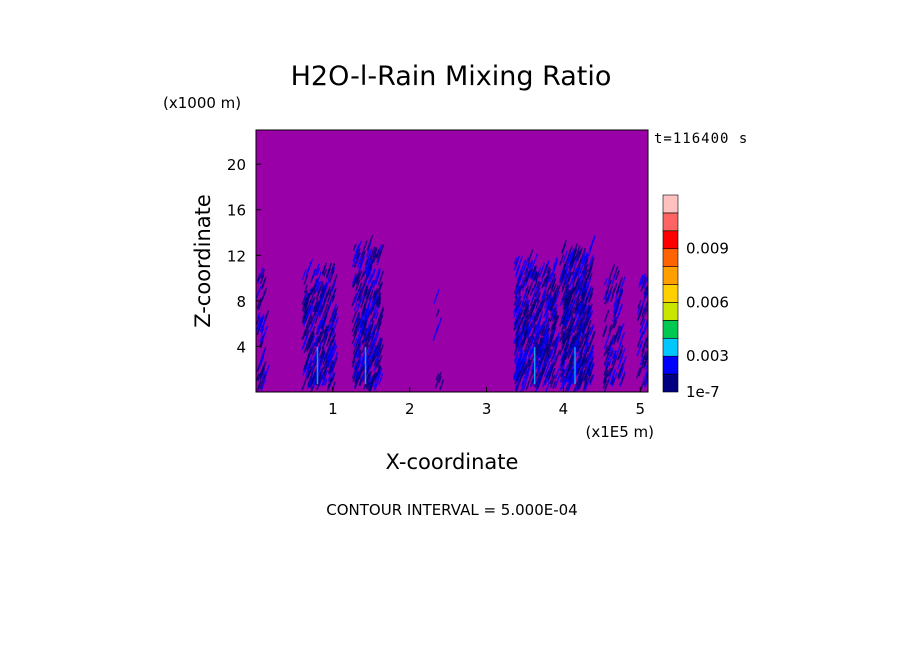 The height and width of the screenshot is (654, 904). Describe the element at coordinates (670, 311) in the screenshot. I see `colorbar-segment` at that location.